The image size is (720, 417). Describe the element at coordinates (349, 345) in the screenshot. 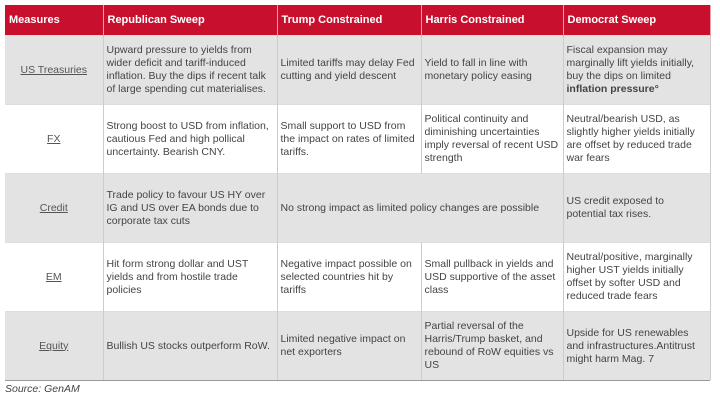

I see `table-cell: Limited negative impact on net exporters` at that location.